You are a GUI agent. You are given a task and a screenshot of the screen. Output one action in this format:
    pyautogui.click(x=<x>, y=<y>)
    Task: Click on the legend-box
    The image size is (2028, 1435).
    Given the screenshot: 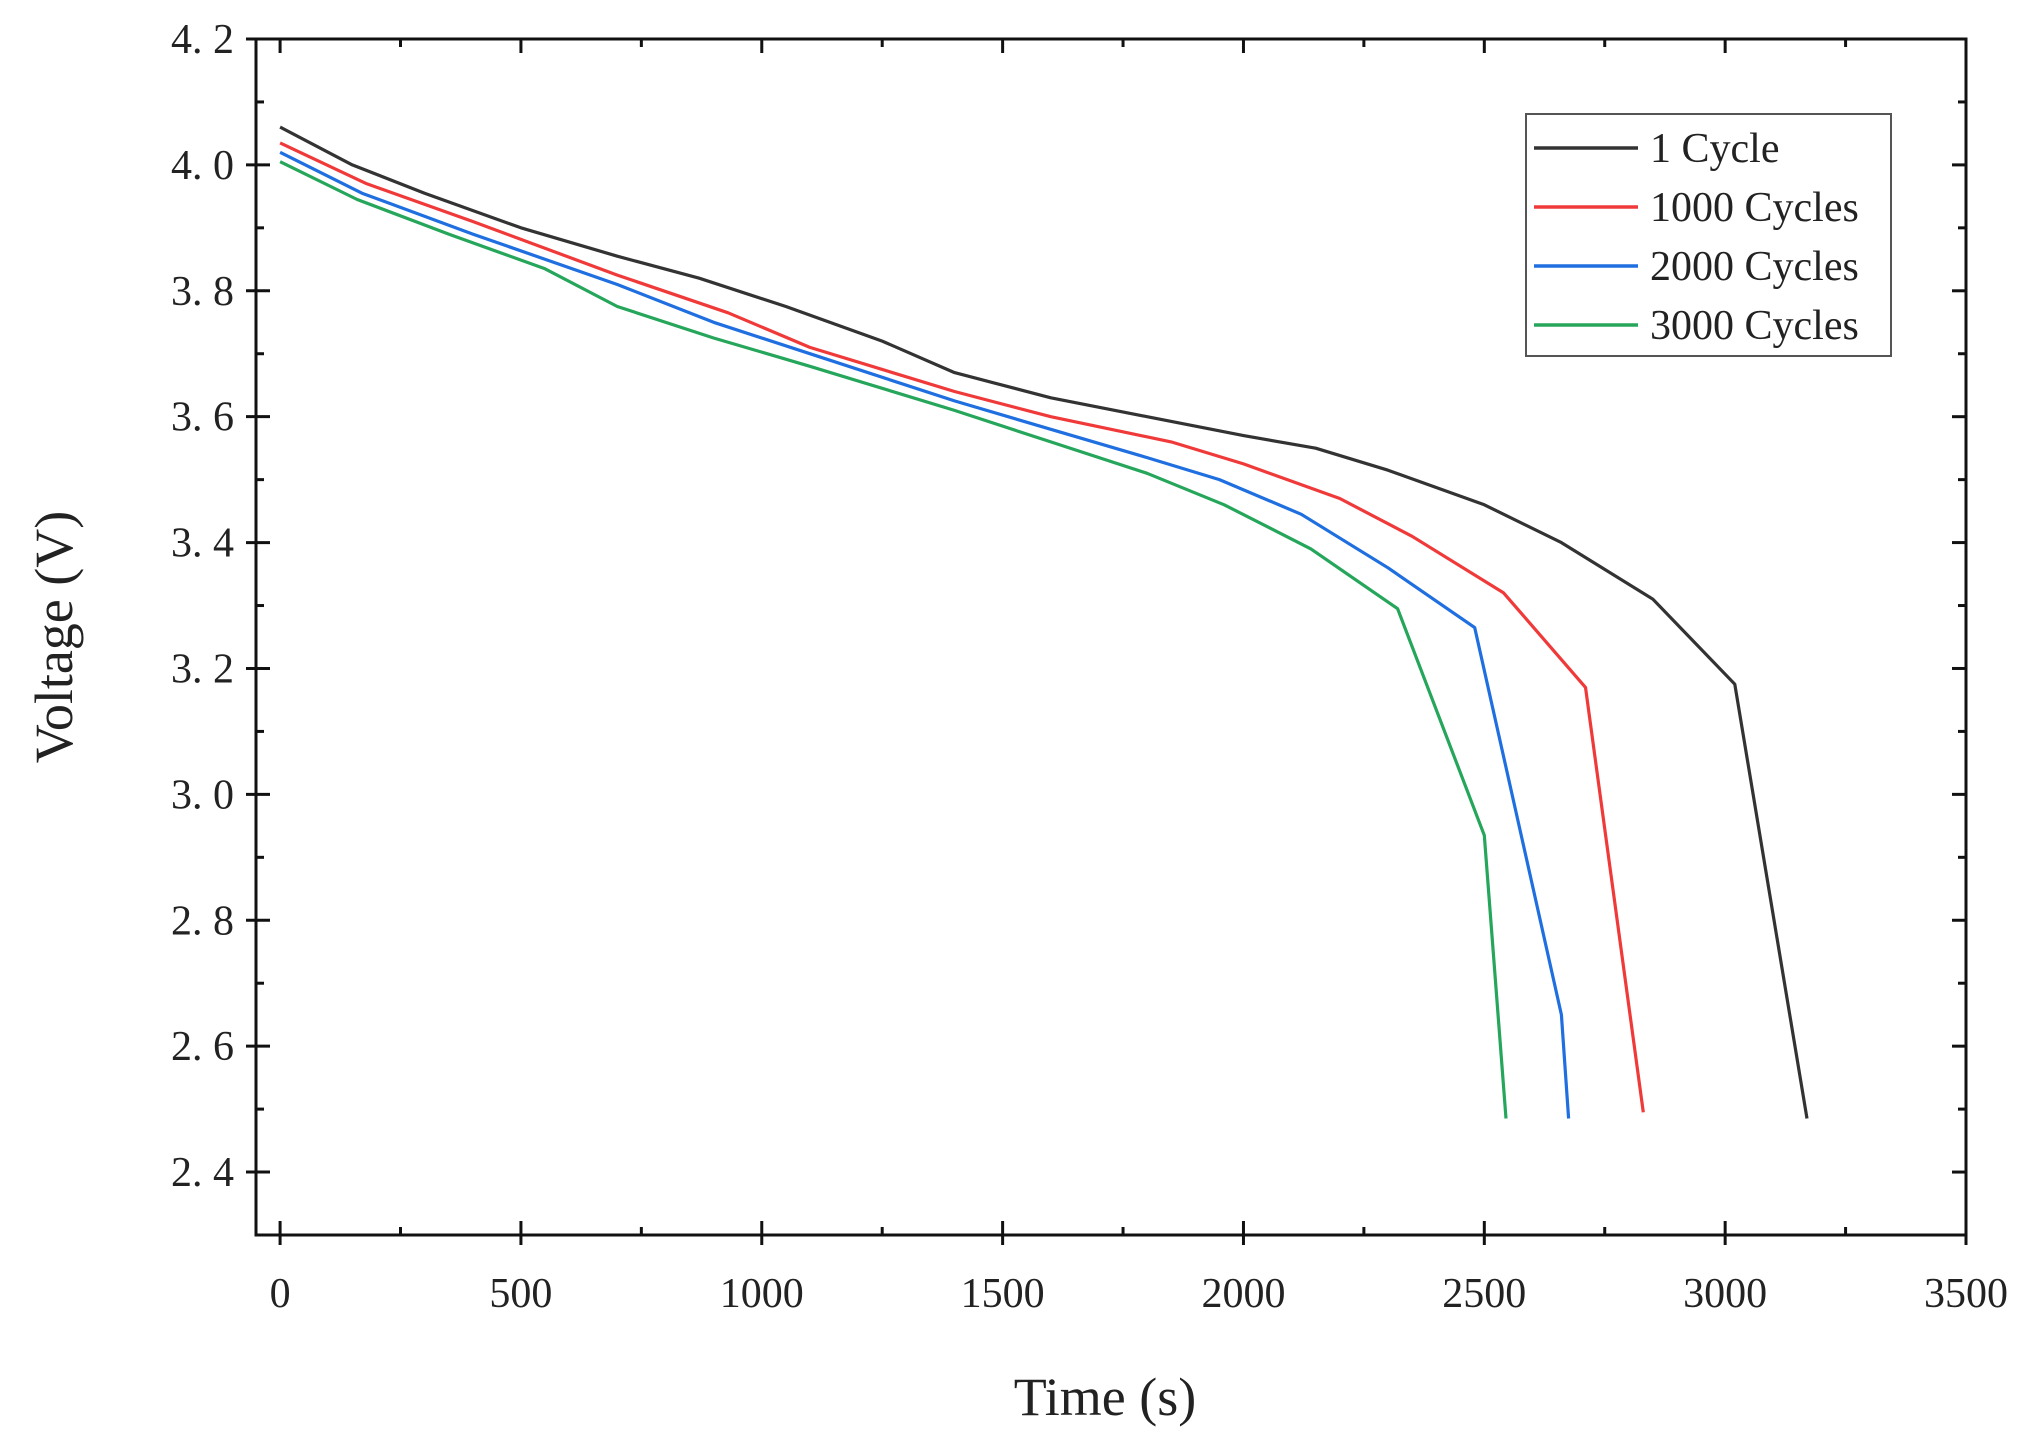 What is the action you would take?
    pyautogui.click(x=1708, y=235)
    